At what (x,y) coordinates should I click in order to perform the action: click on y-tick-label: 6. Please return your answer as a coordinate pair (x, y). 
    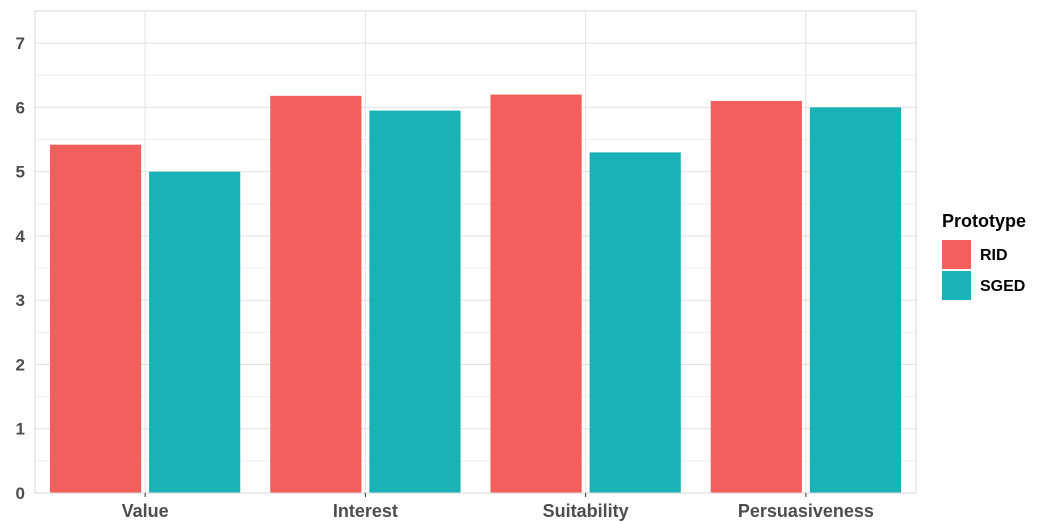
    Looking at the image, I should click on (20, 107).